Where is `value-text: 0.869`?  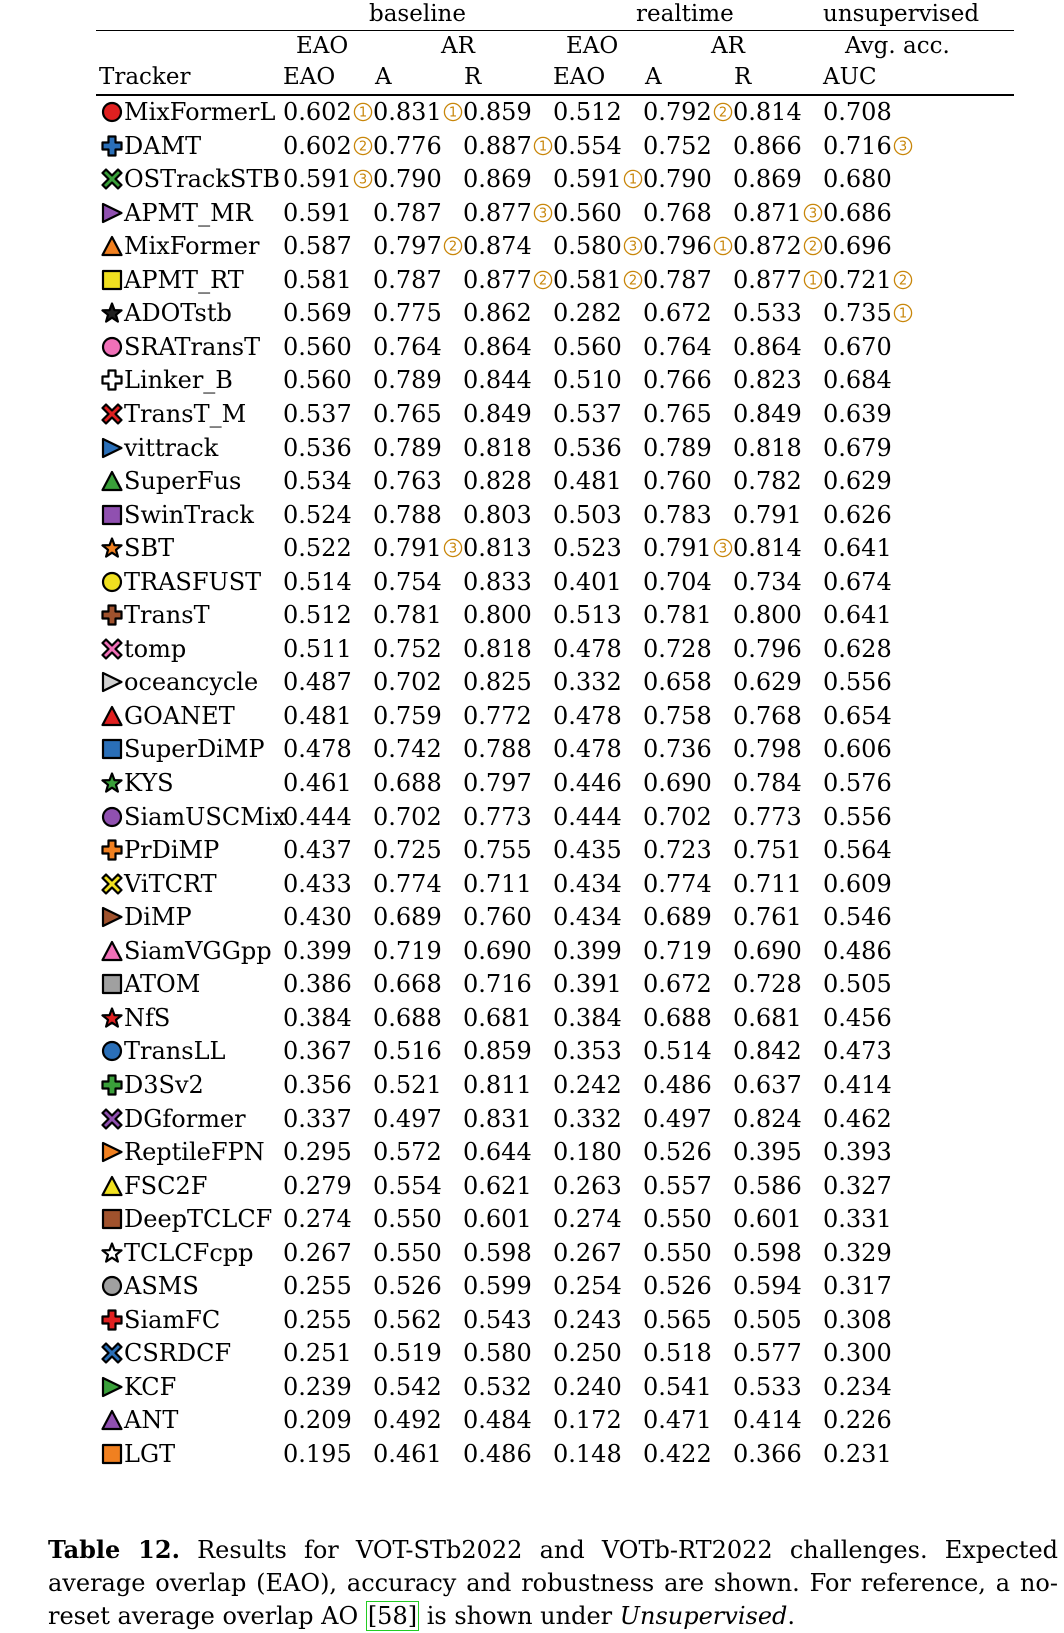 value-text: 0.869 is located at coordinates (497, 179).